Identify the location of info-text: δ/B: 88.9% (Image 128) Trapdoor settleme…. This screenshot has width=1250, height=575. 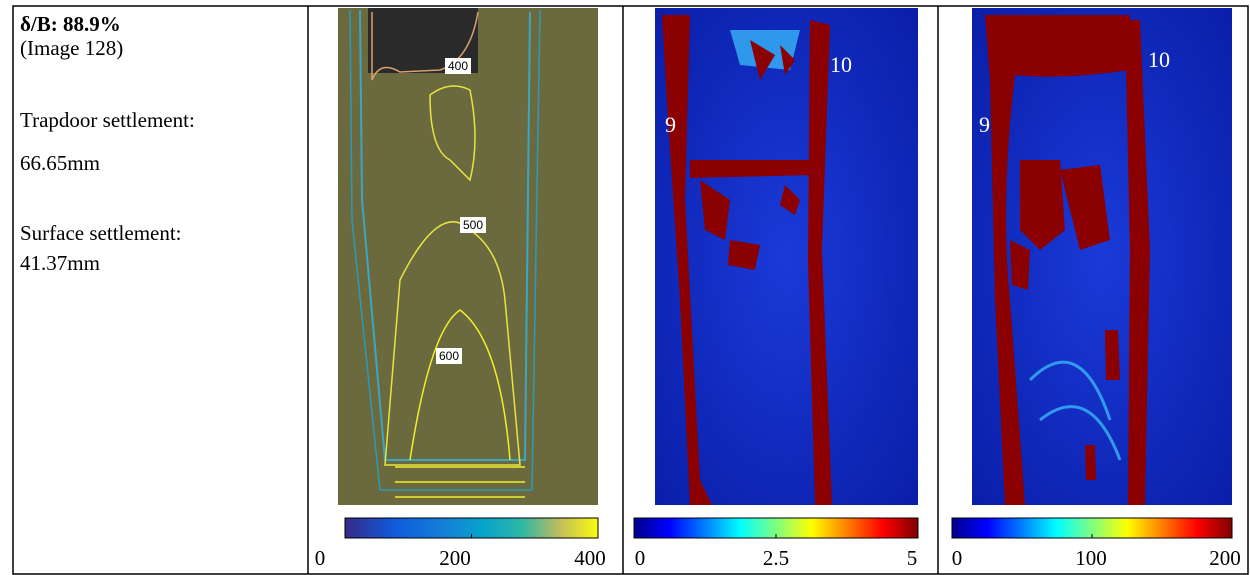
(107, 143).